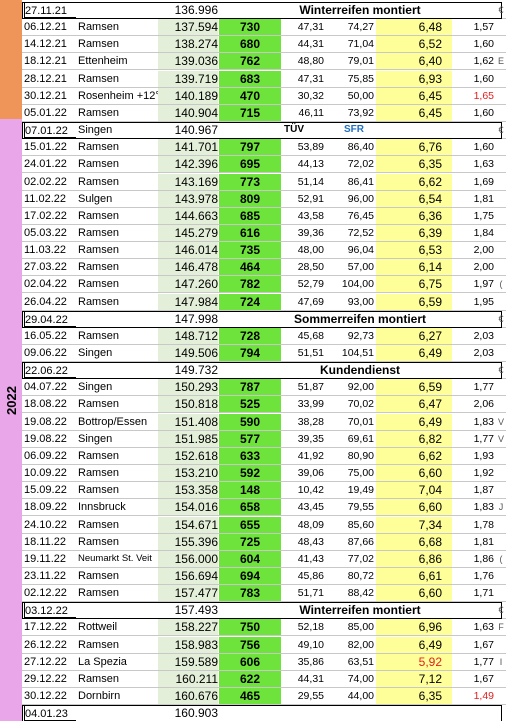  What do you see at coordinates (45, 644) in the screenshot?
I see `date-cell: 26.12.22` at bounding box center [45, 644].